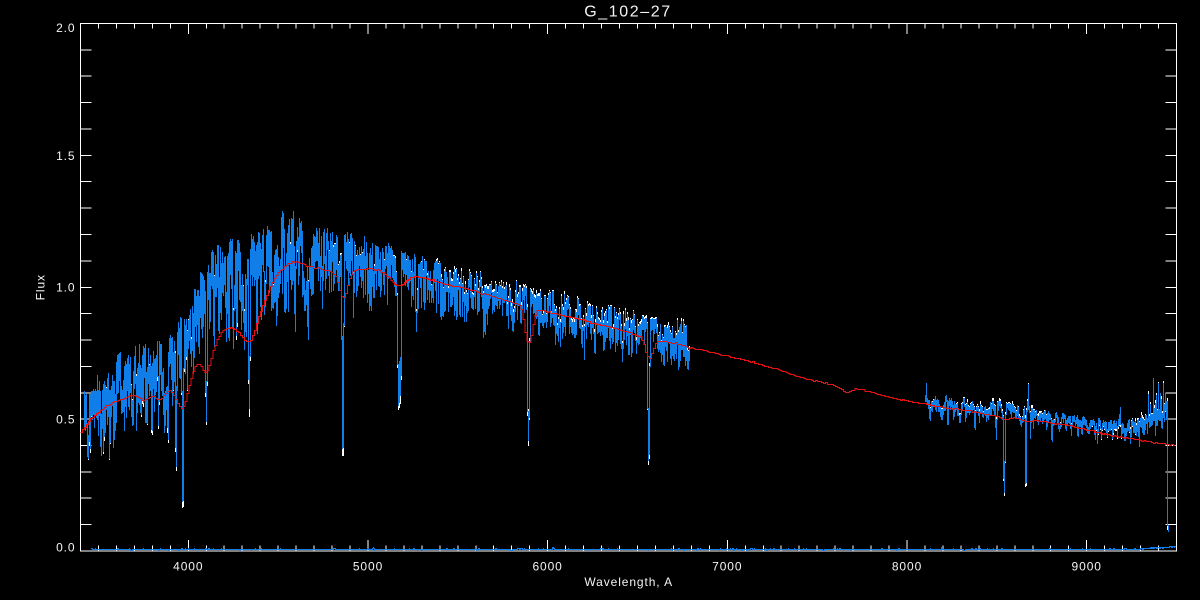 The width and height of the screenshot is (1200, 600). I want to click on svg-text: 0.5, so click(65, 420).